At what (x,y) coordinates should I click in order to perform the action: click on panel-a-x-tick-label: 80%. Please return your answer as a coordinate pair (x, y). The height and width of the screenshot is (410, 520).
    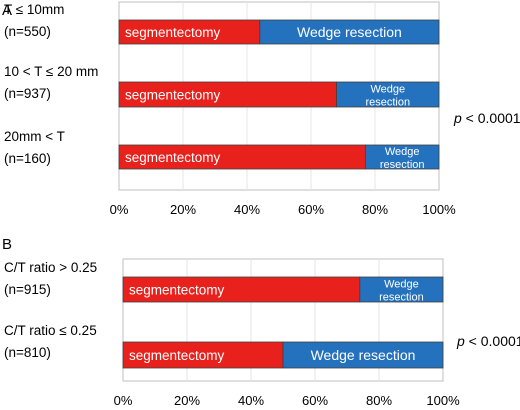
    Looking at the image, I should click on (375, 209).